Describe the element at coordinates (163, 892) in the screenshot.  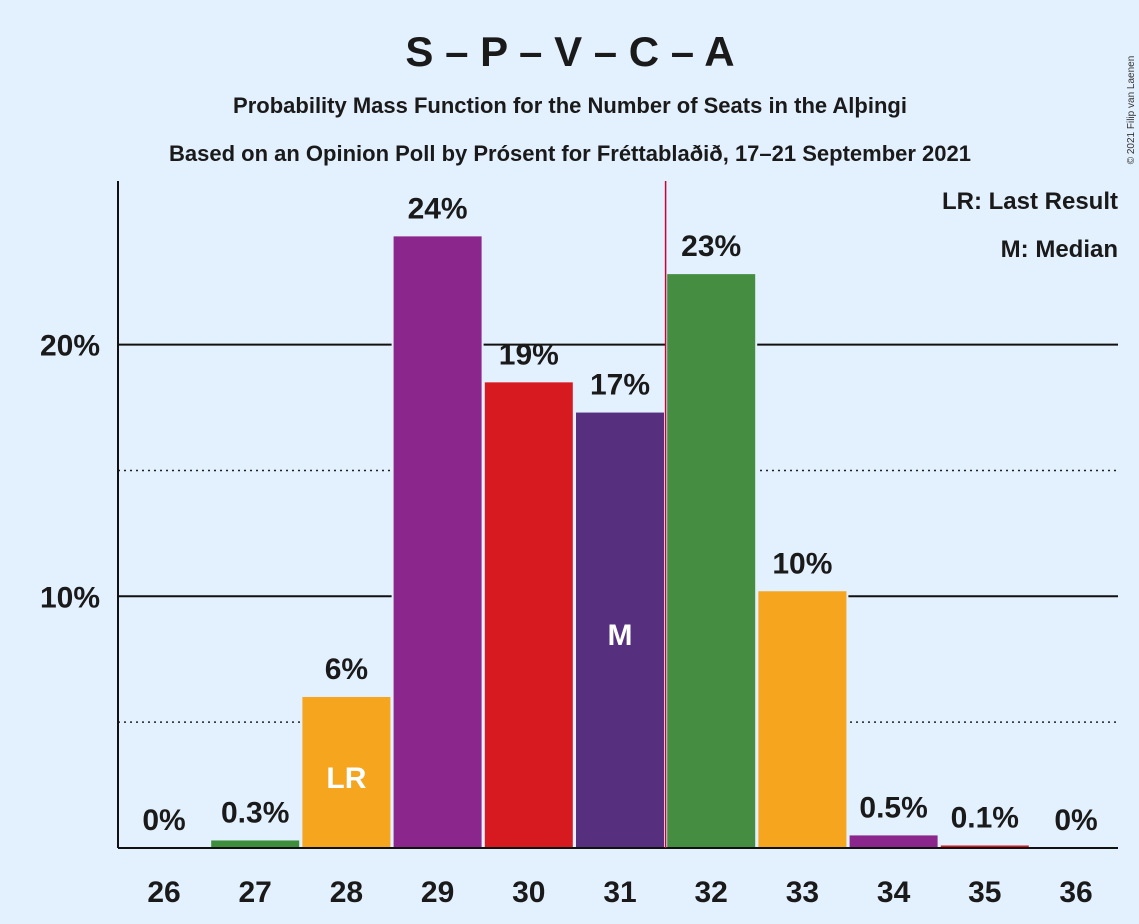
I see `x-tick-label: 26` at that location.